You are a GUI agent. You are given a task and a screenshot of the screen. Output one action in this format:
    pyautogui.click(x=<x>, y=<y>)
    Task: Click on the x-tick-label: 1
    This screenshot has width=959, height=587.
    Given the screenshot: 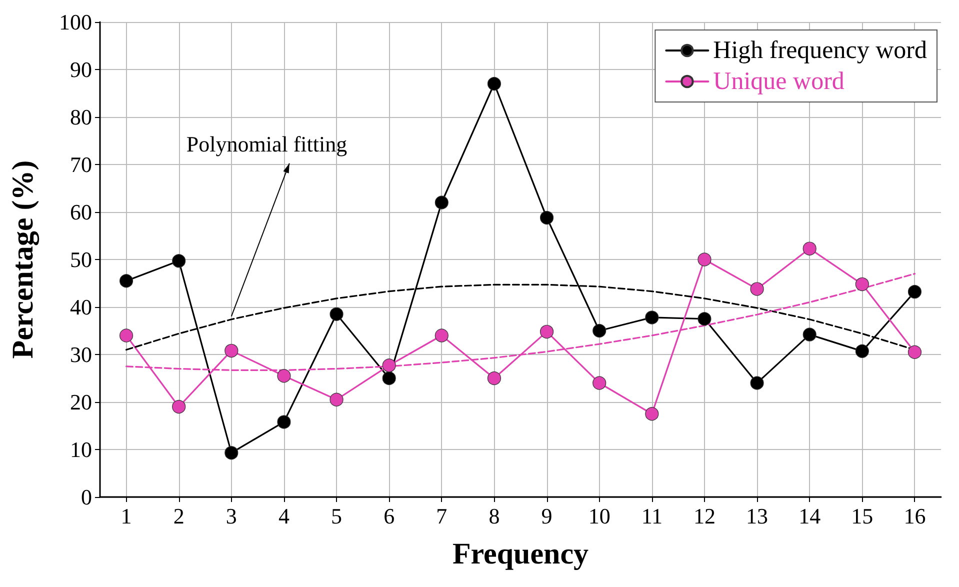 What is the action you would take?
    pyautogui.click(x=126, y=516)
    